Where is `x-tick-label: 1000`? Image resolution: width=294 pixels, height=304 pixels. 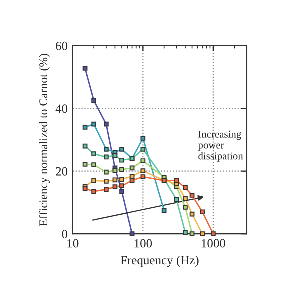
x-tick-label: 1000 is located at coordinates (214, 243).